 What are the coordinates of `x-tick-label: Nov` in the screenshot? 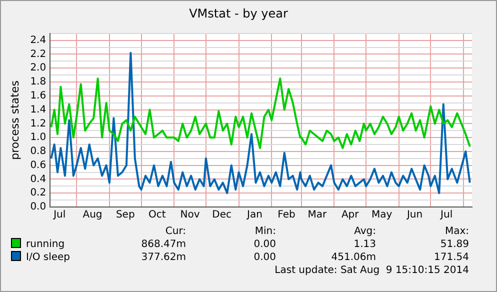 It's located at (190, 215).